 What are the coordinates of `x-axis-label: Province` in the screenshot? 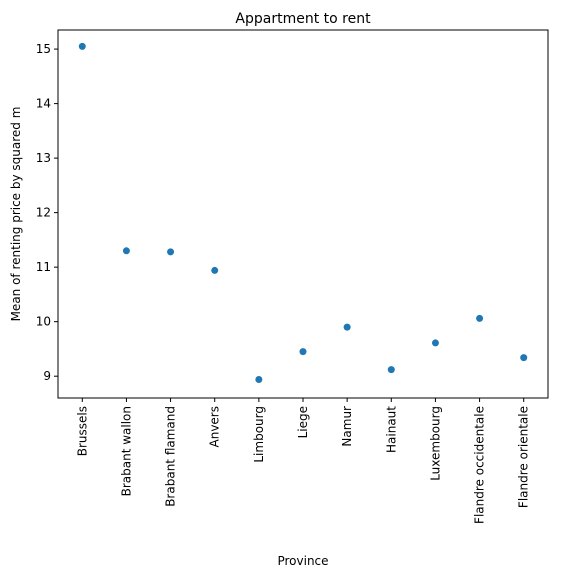 It's located at (302, 561).